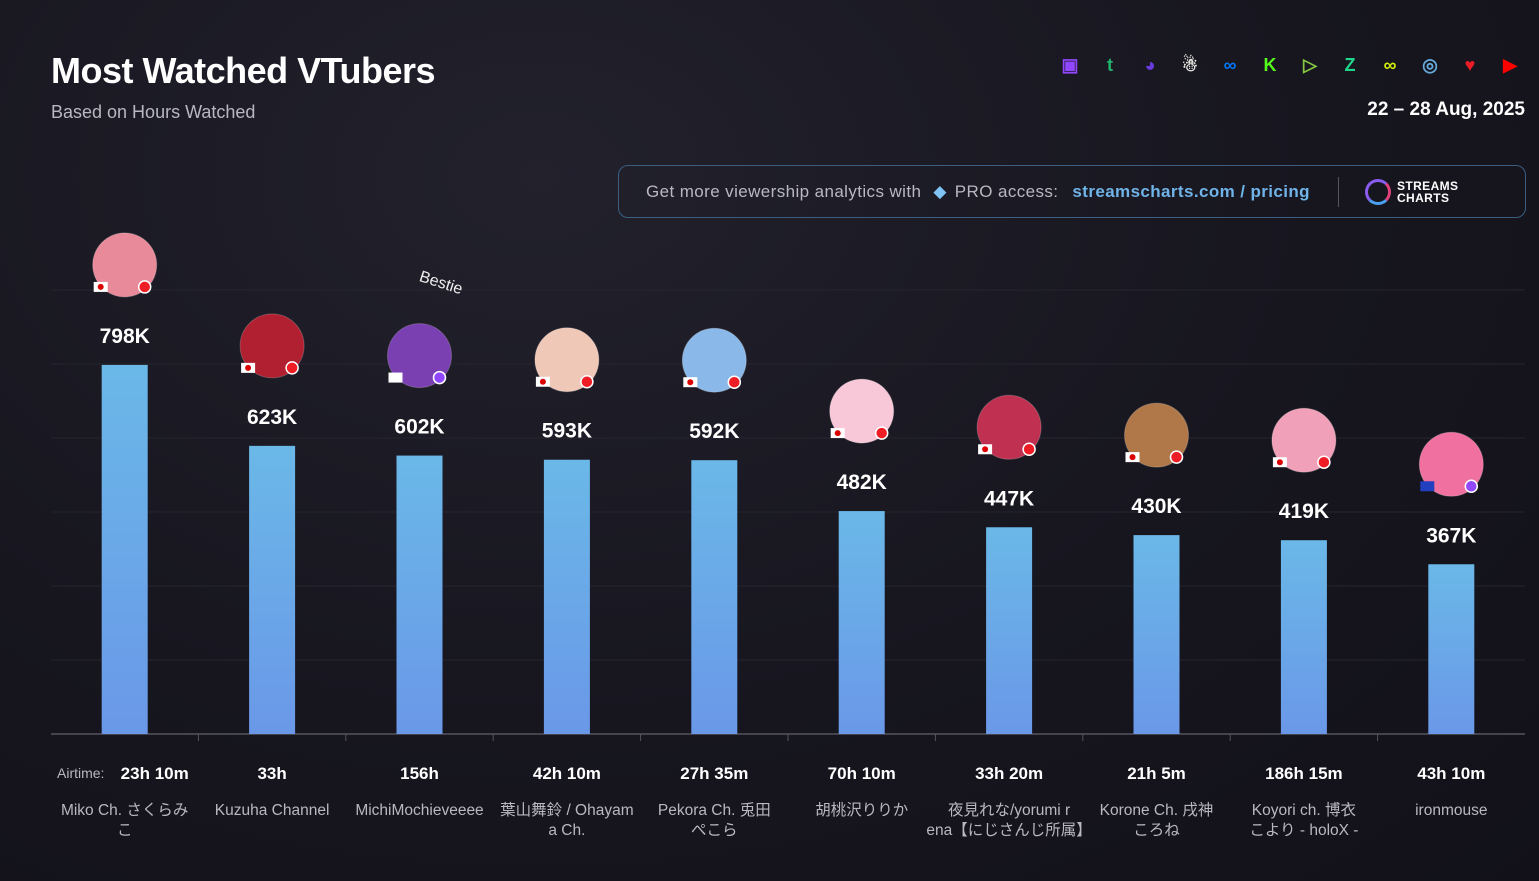 The height and width of the screenshot is (881, 1539). Describe the element at coordinates (1304, 810) in the screenshot. I see `streamer-name: Koyori ch. 博衣` at that location.